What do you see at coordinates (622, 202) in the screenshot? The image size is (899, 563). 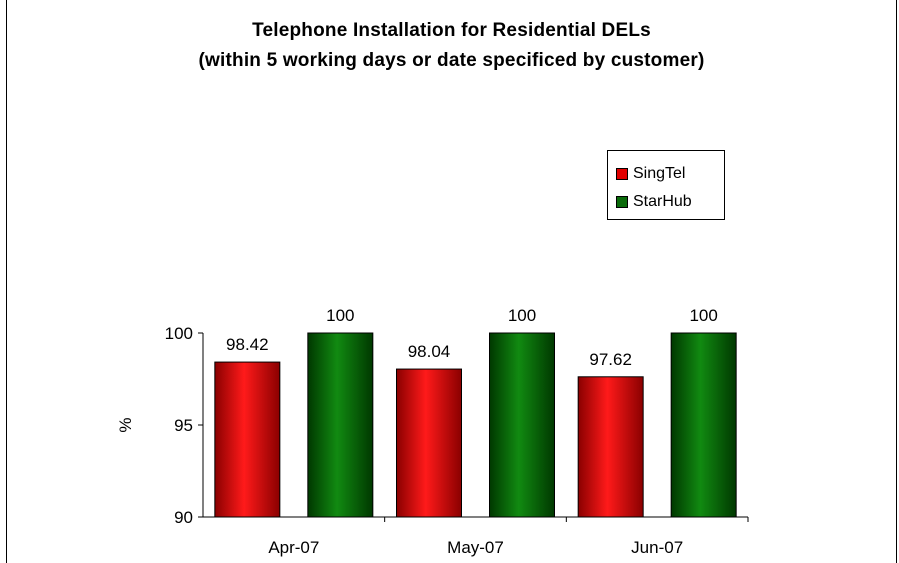 I see `legend-swatch-starhub` at bounding box center [622, 202].